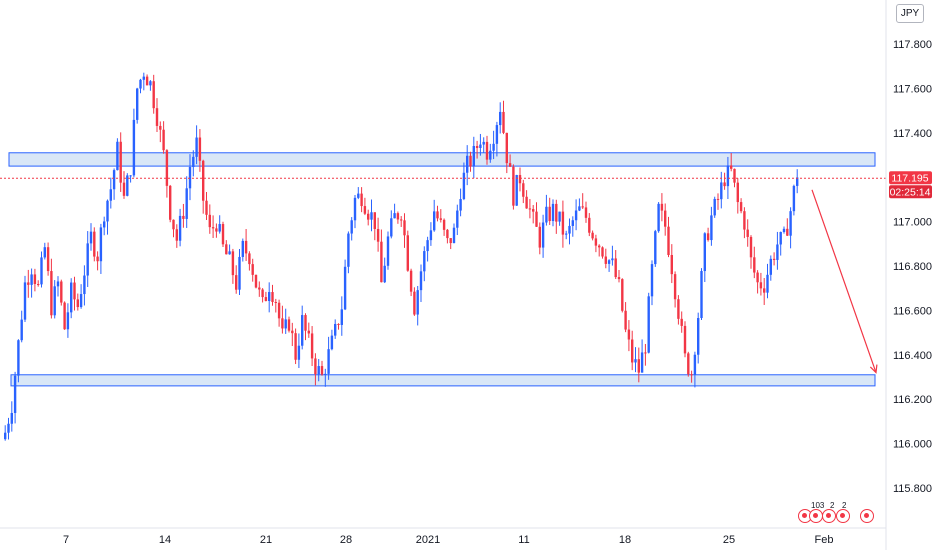  What do you see at coordinates (873, 369) in the screenshot?
I see `projection-arrowhead` at bounding box center [873, 369].